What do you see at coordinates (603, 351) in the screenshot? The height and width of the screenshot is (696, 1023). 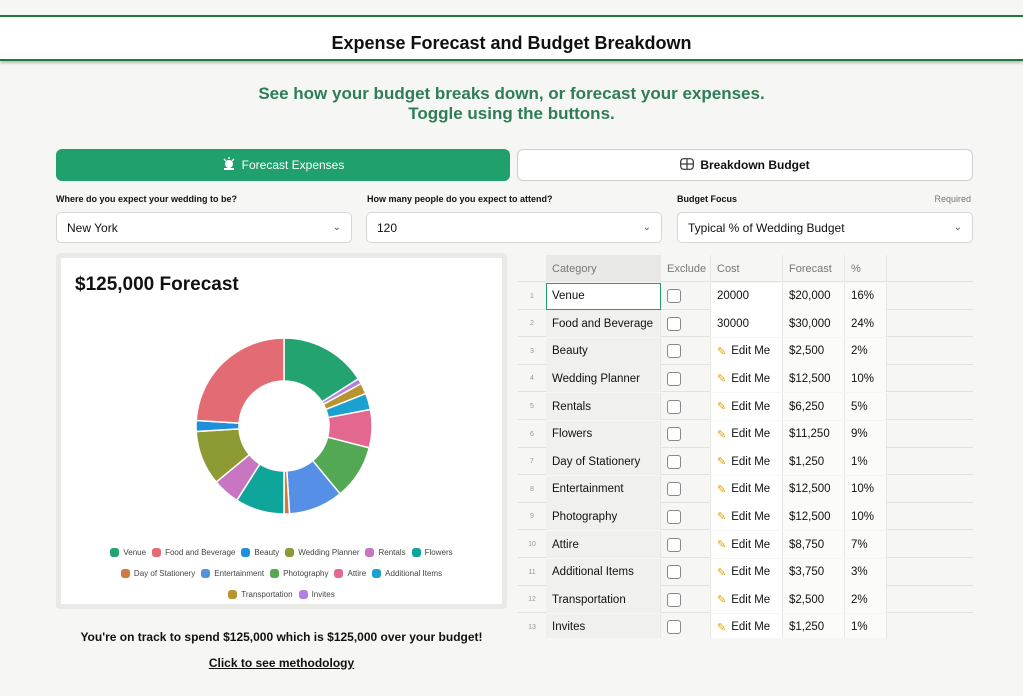 I see `category-cell: Beauty` at bounding box center [603, 351].